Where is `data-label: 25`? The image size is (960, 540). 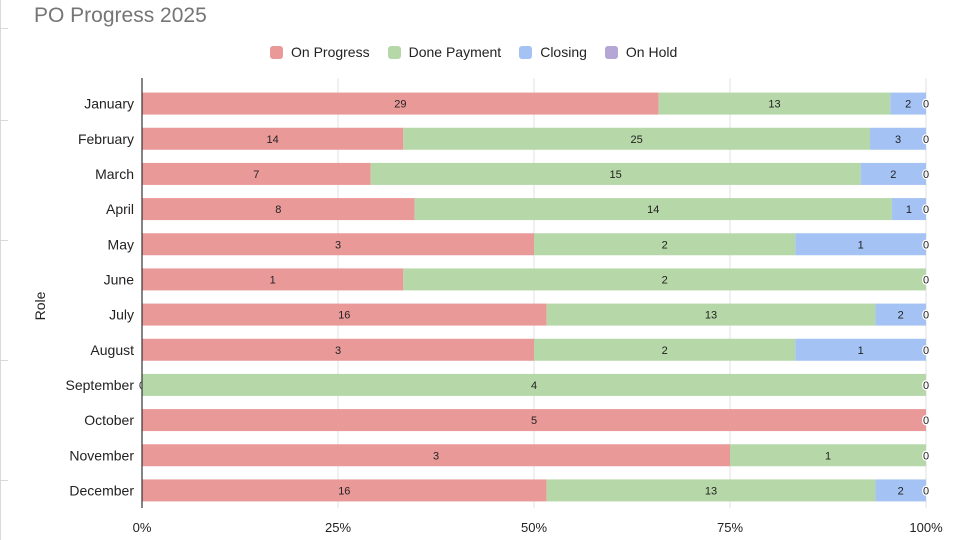
data-label: 25 is located at coordinates (637, 140).